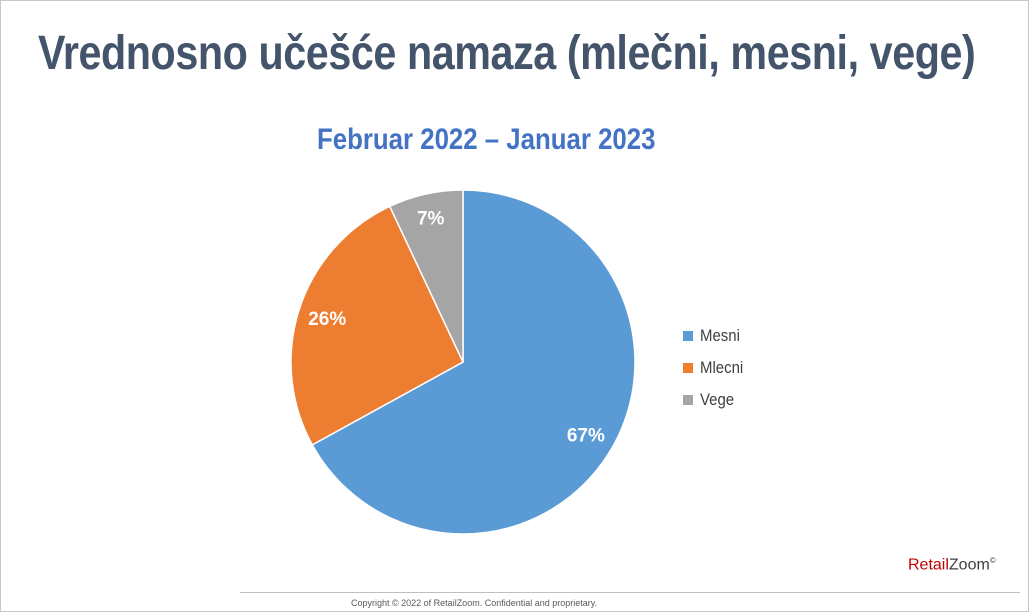  What do you see at coordinates (586, 436) in the screenshot?
I see `data-label-mesni: 67%` at bounding box center [586, 436].